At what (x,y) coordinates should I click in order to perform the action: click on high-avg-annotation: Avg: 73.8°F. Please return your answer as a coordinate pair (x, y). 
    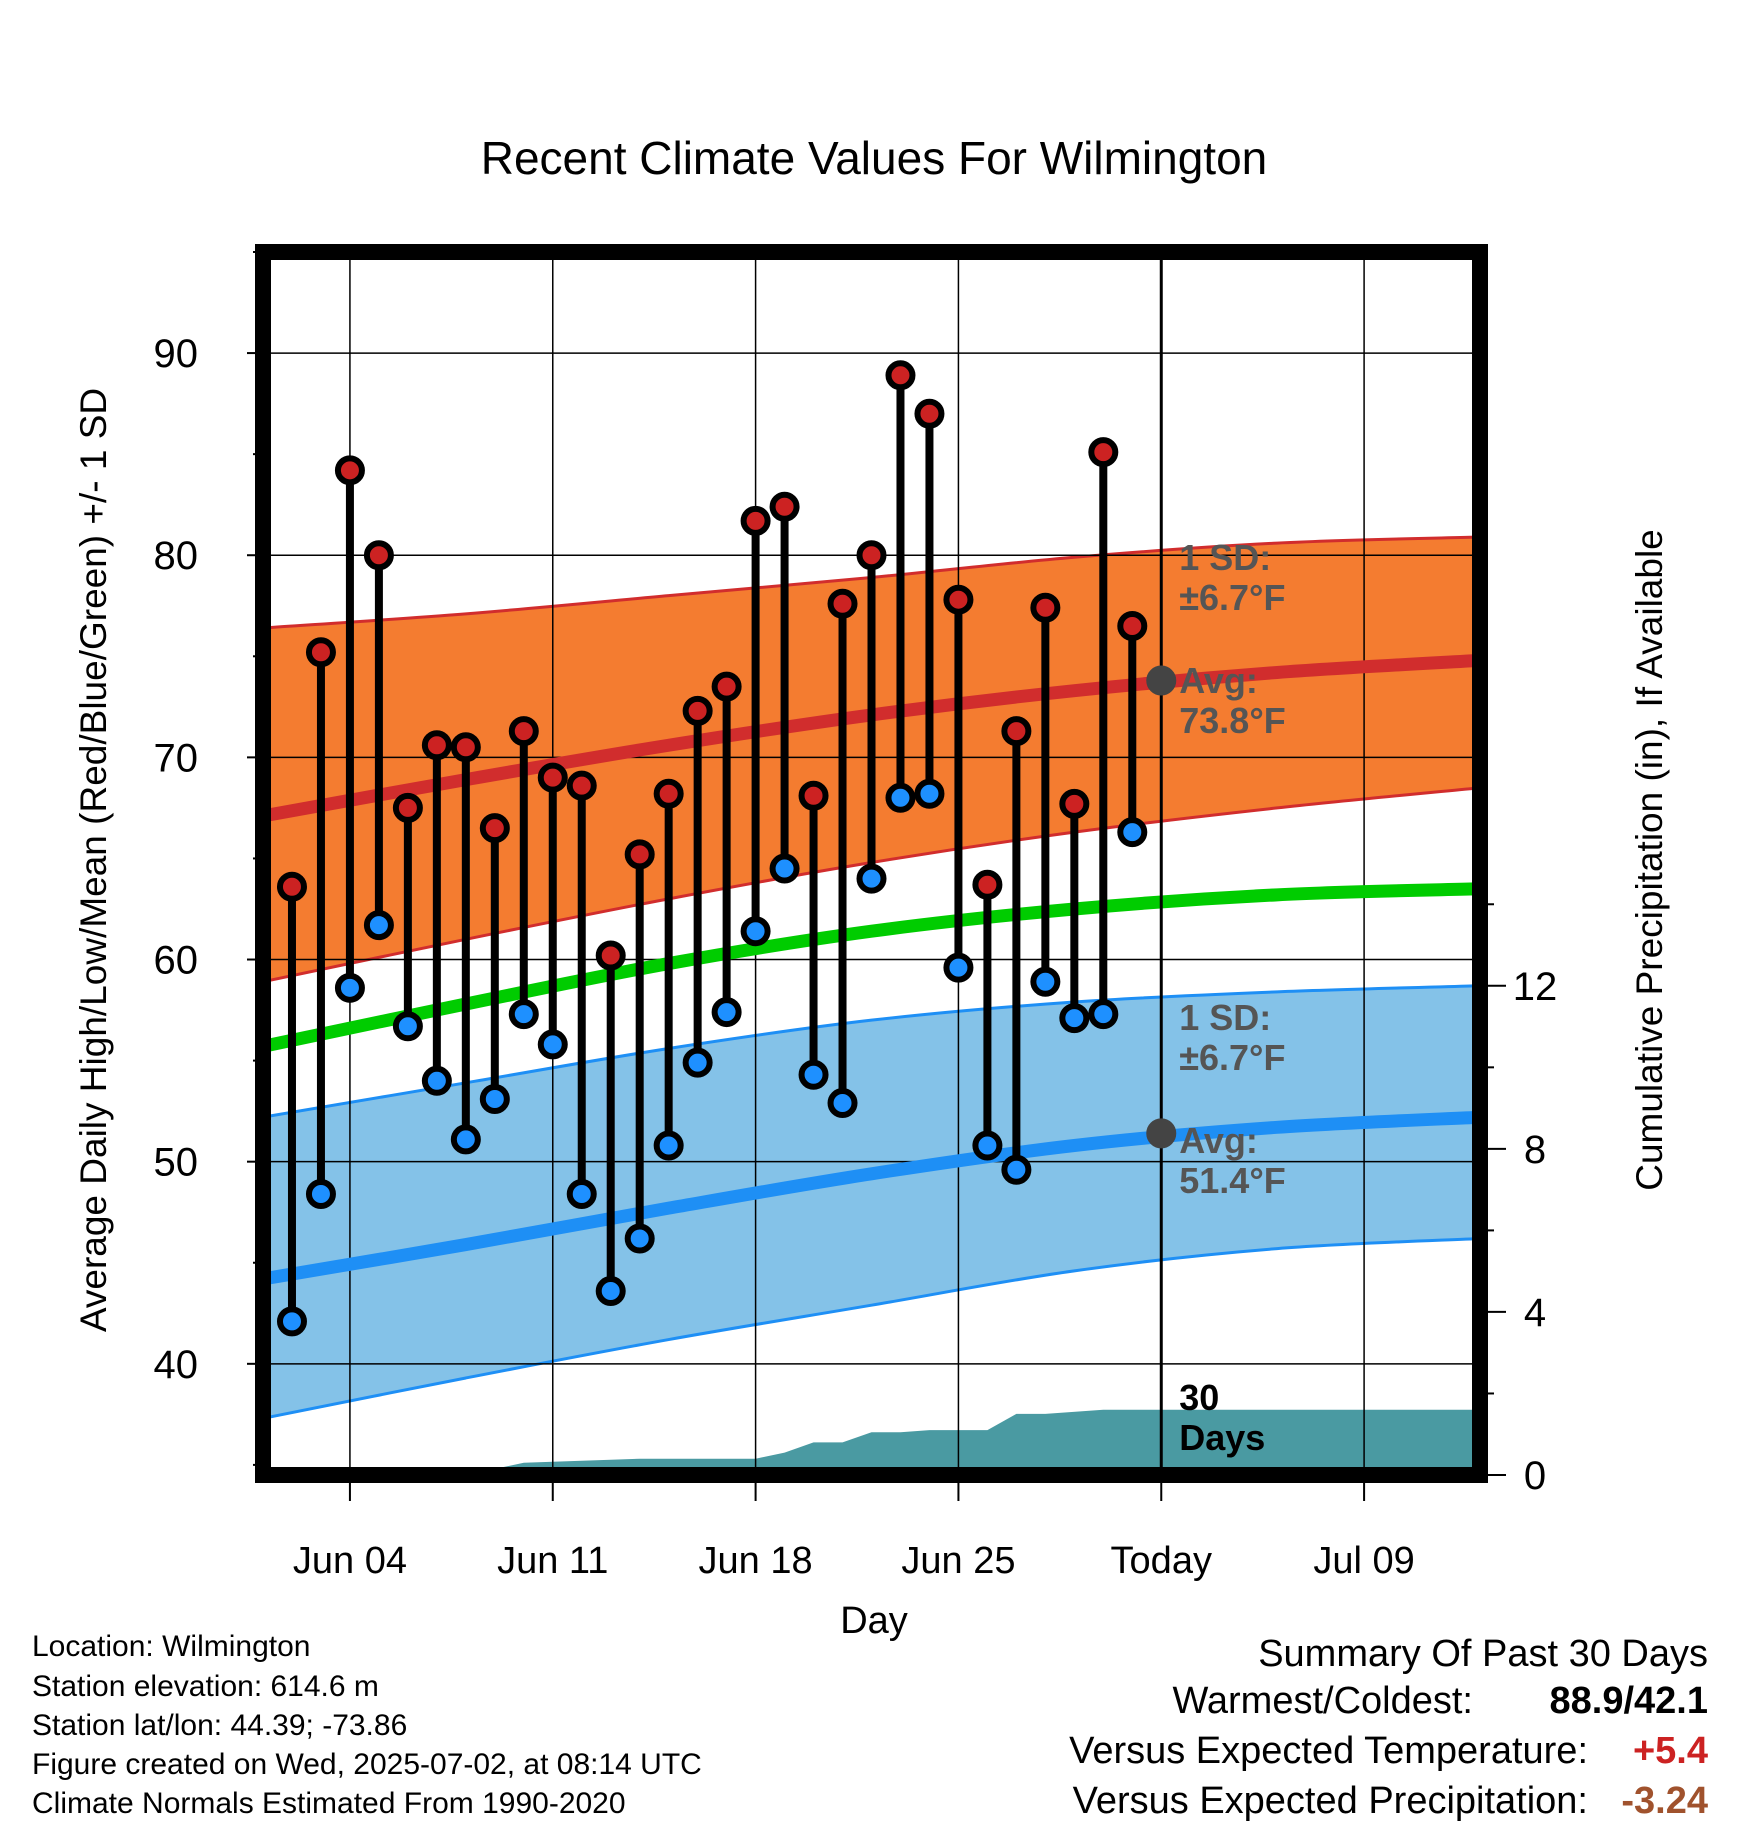
    Looking at the image, I should click on (1232, 700).